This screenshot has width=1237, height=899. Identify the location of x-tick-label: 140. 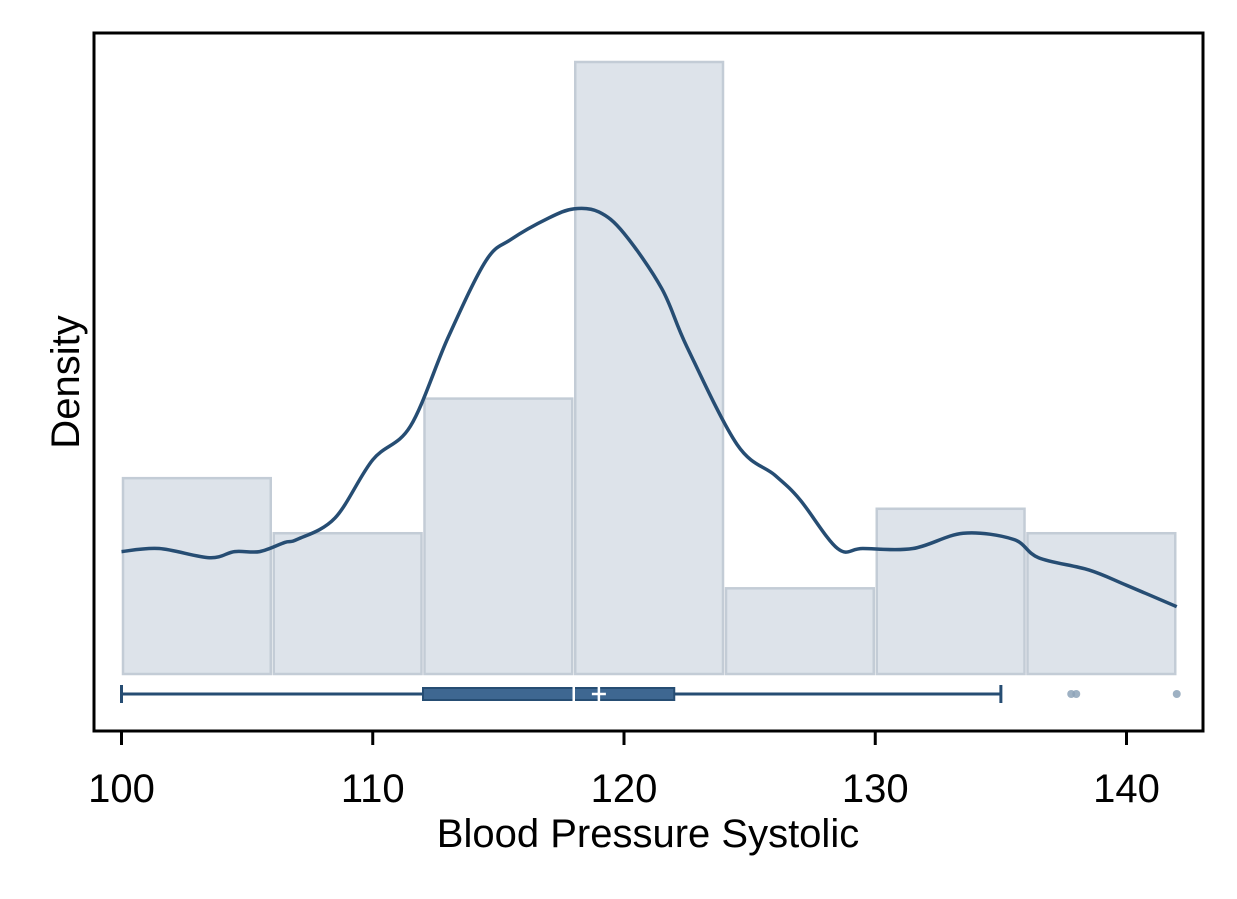
(1126, 789).